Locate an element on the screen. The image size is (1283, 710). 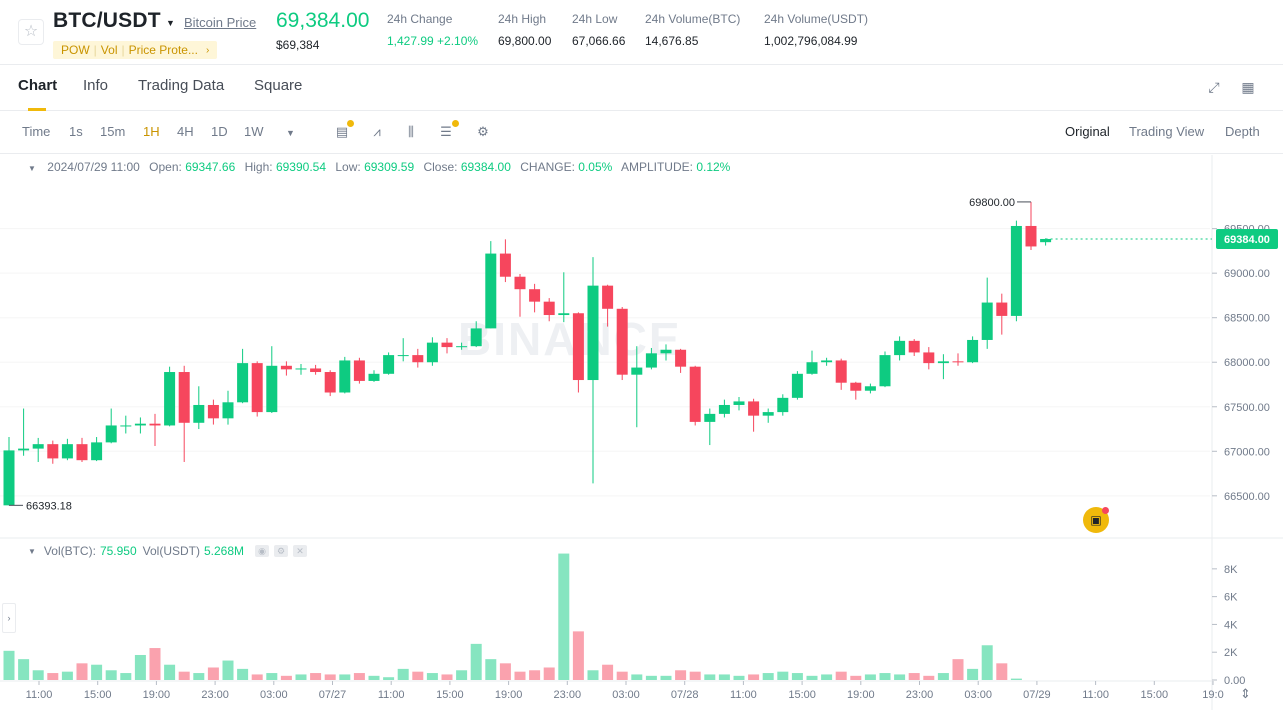
stat-label: 24h Change is located at coordinates (420, 19).